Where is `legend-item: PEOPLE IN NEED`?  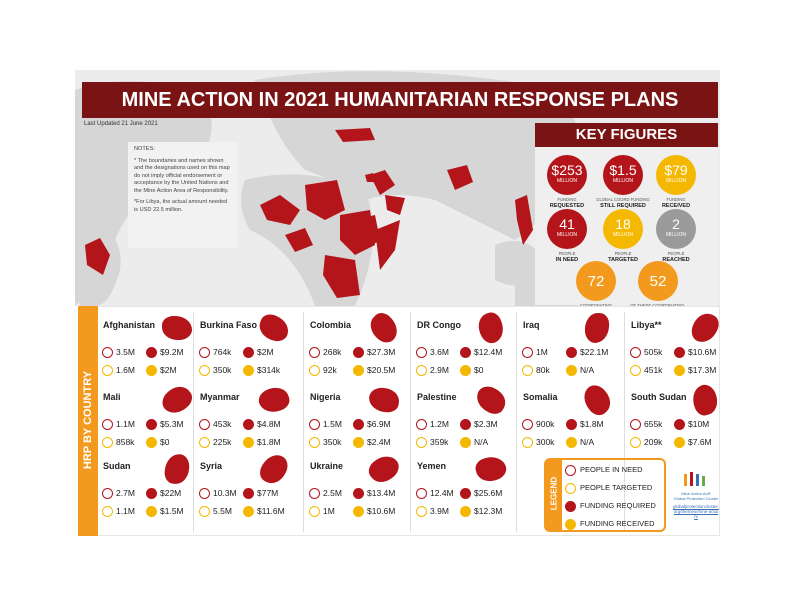 legend-item: PEOPLE IN NEED is located at coordinates (611, 469).